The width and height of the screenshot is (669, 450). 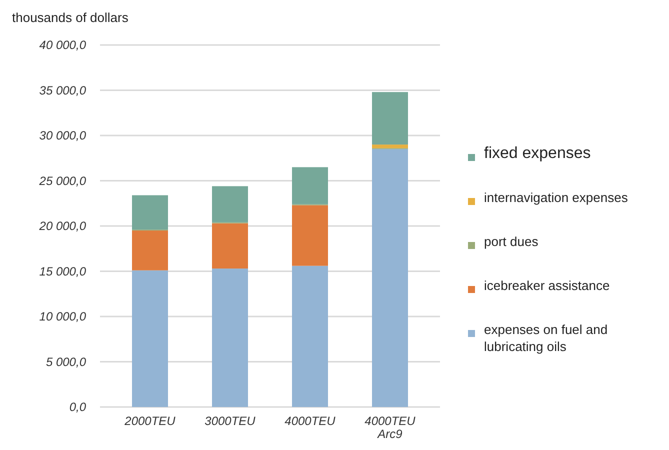 I want to click on y-tick-label: 0,0, so click(x=77, y=407).